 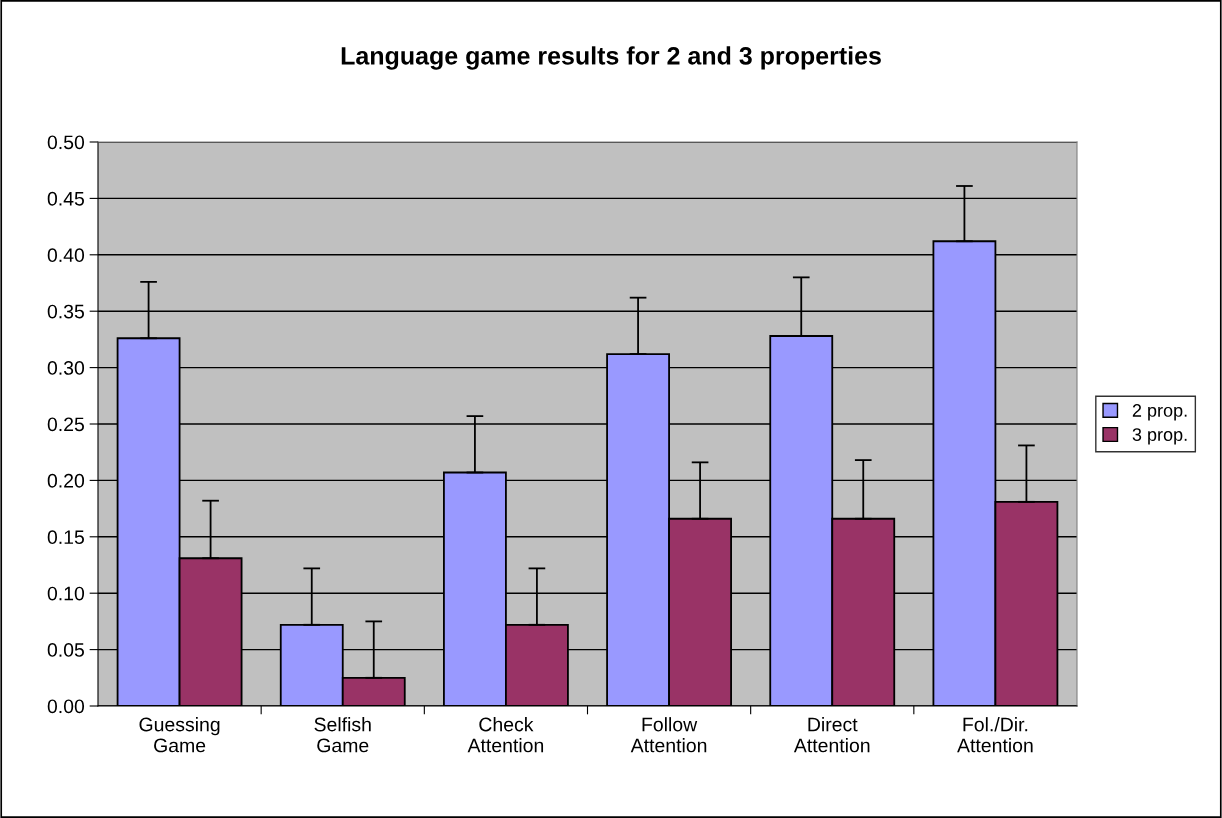 What do you see at coordinates (1159, 436) in the screenshot?
I see `legend-label: 3 prop.` at bounding box center [1159, 436].